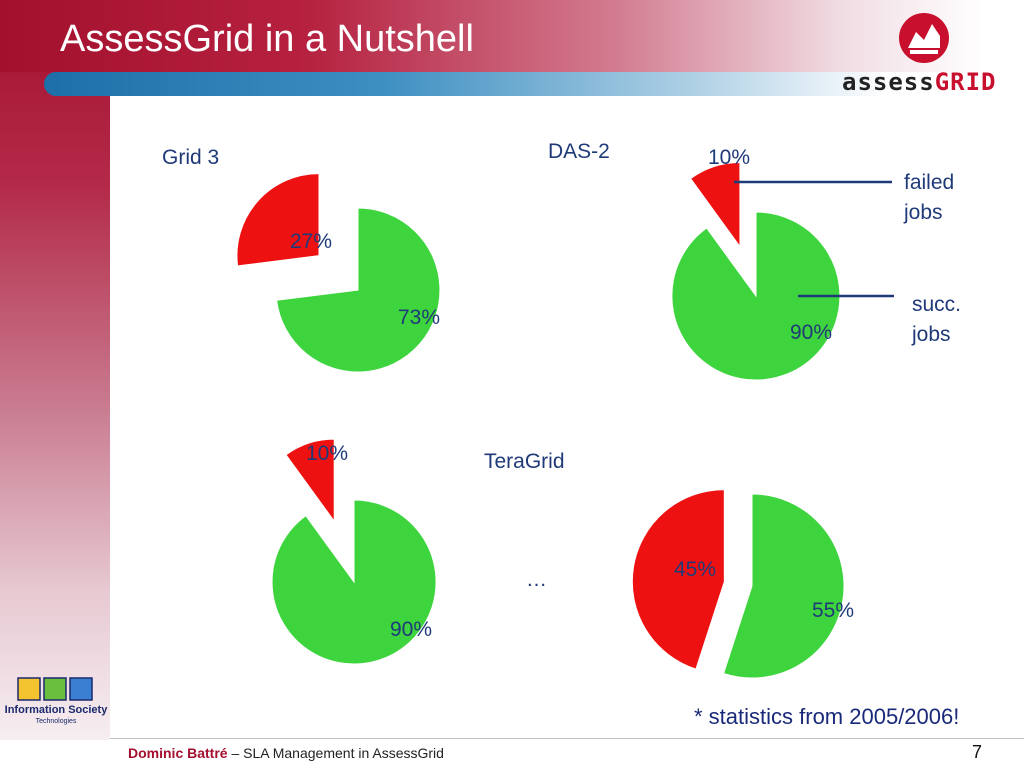 The width and height of the screenshot is (1024, 768). I want to click on slice-label-succeeded-grid3: 73%, so click(419, 317).